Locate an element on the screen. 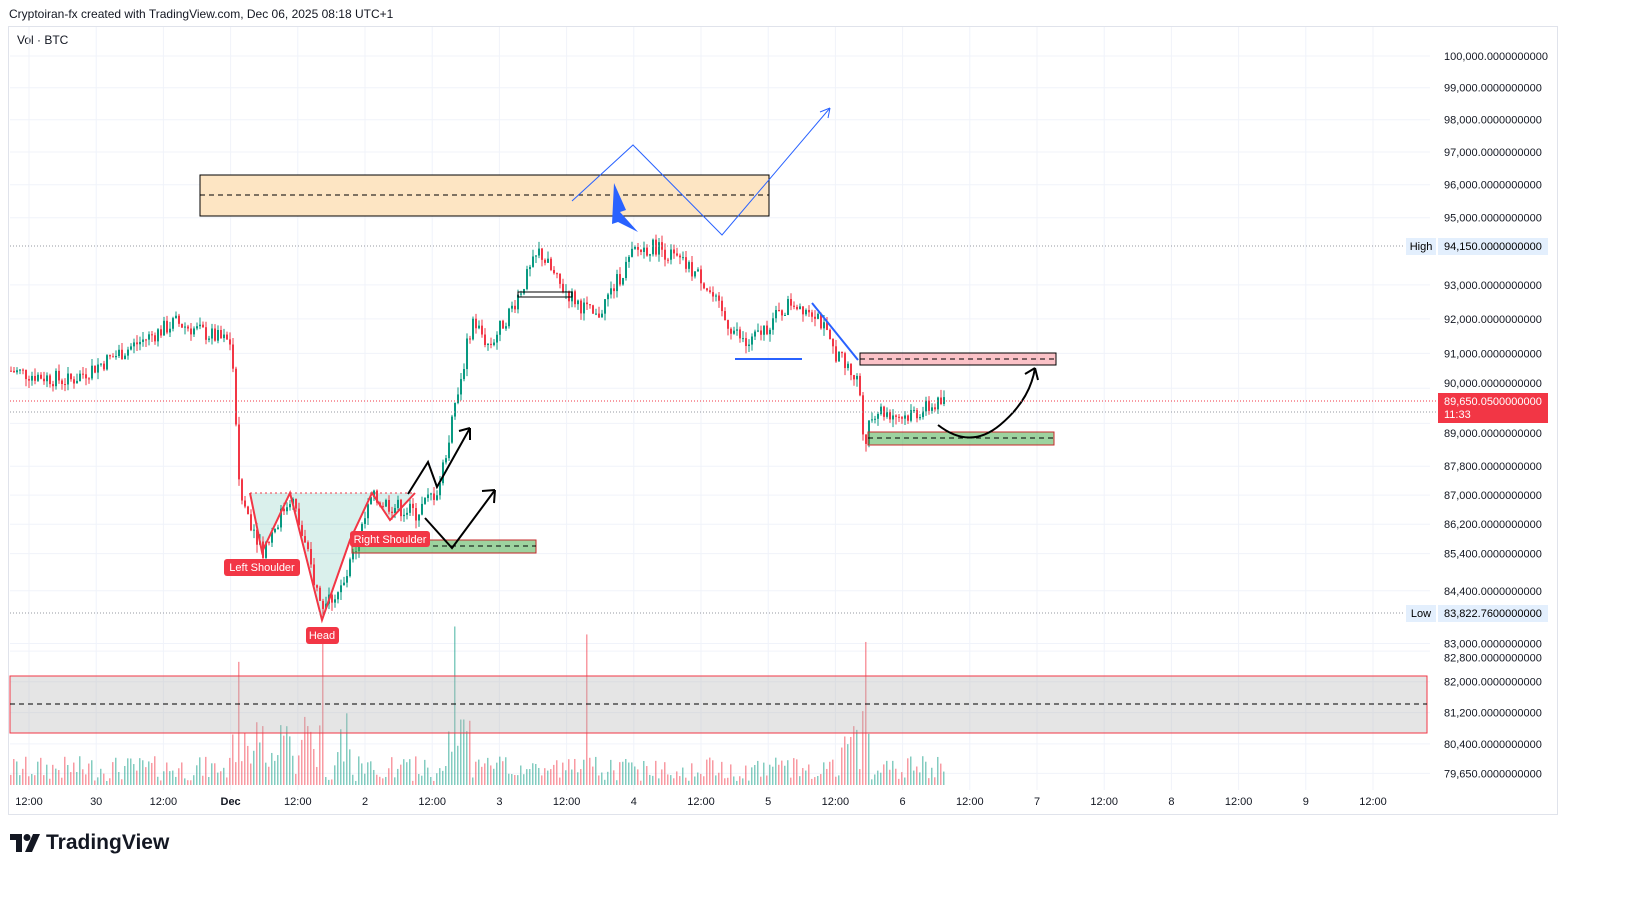 The width and height of the screenshot is (1634, 909). low-label: Low is located at coordinates (1421, 614).